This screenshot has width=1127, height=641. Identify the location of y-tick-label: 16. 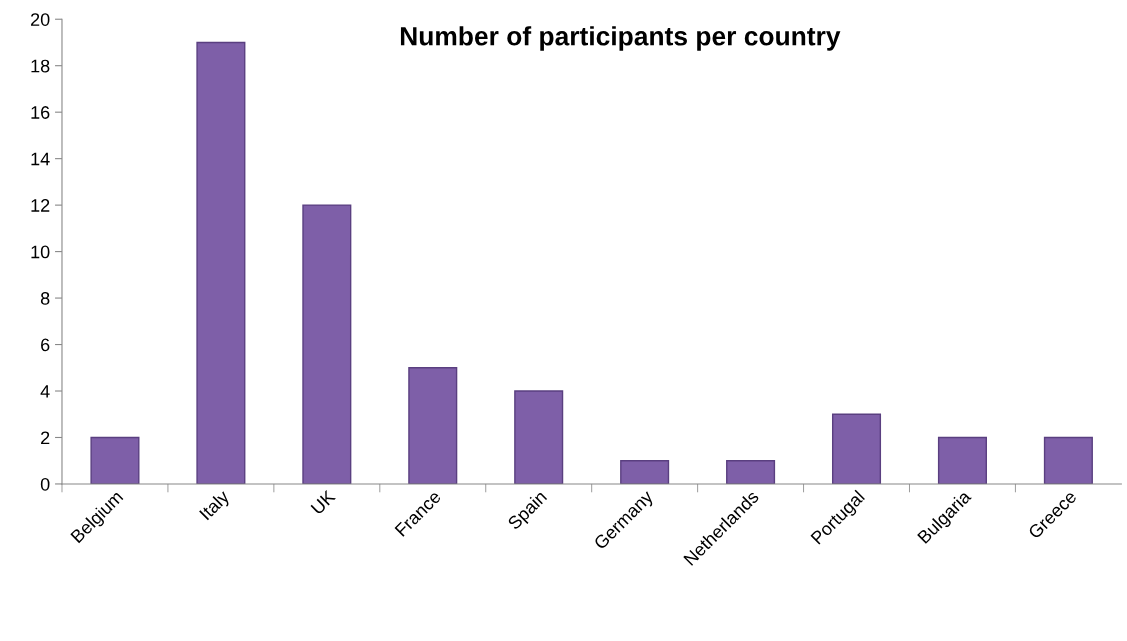
(40, 112).